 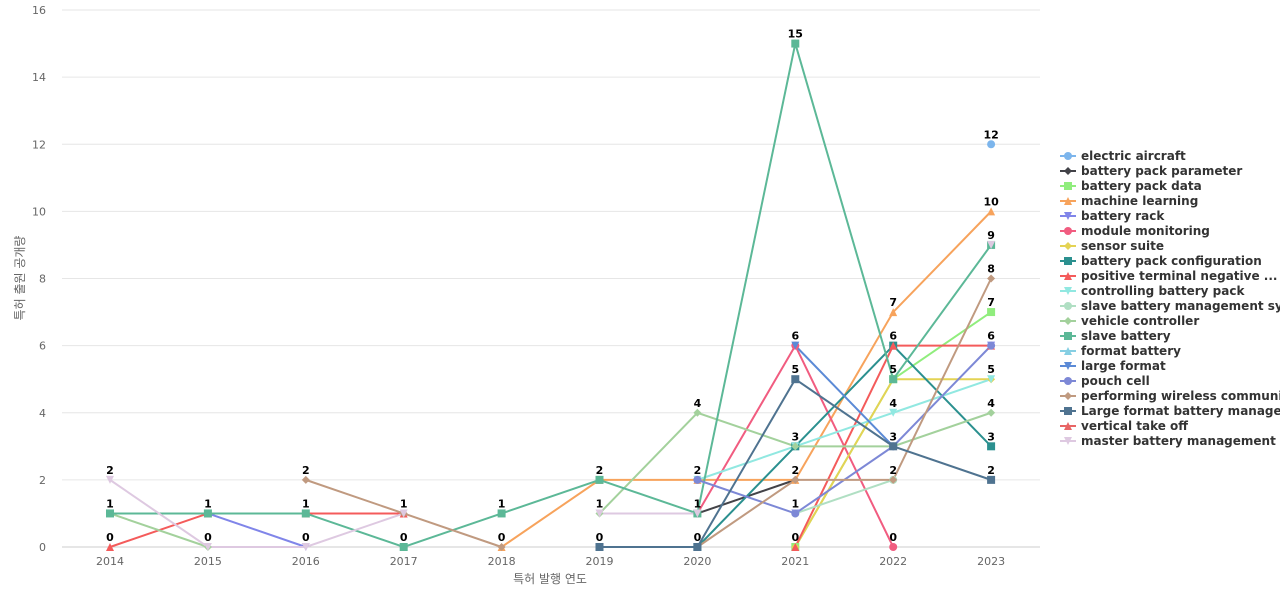 What do you see at coordinates (893, 403) in the screenshot?
I see `data-label: 4` at bounding box center [893, 403].